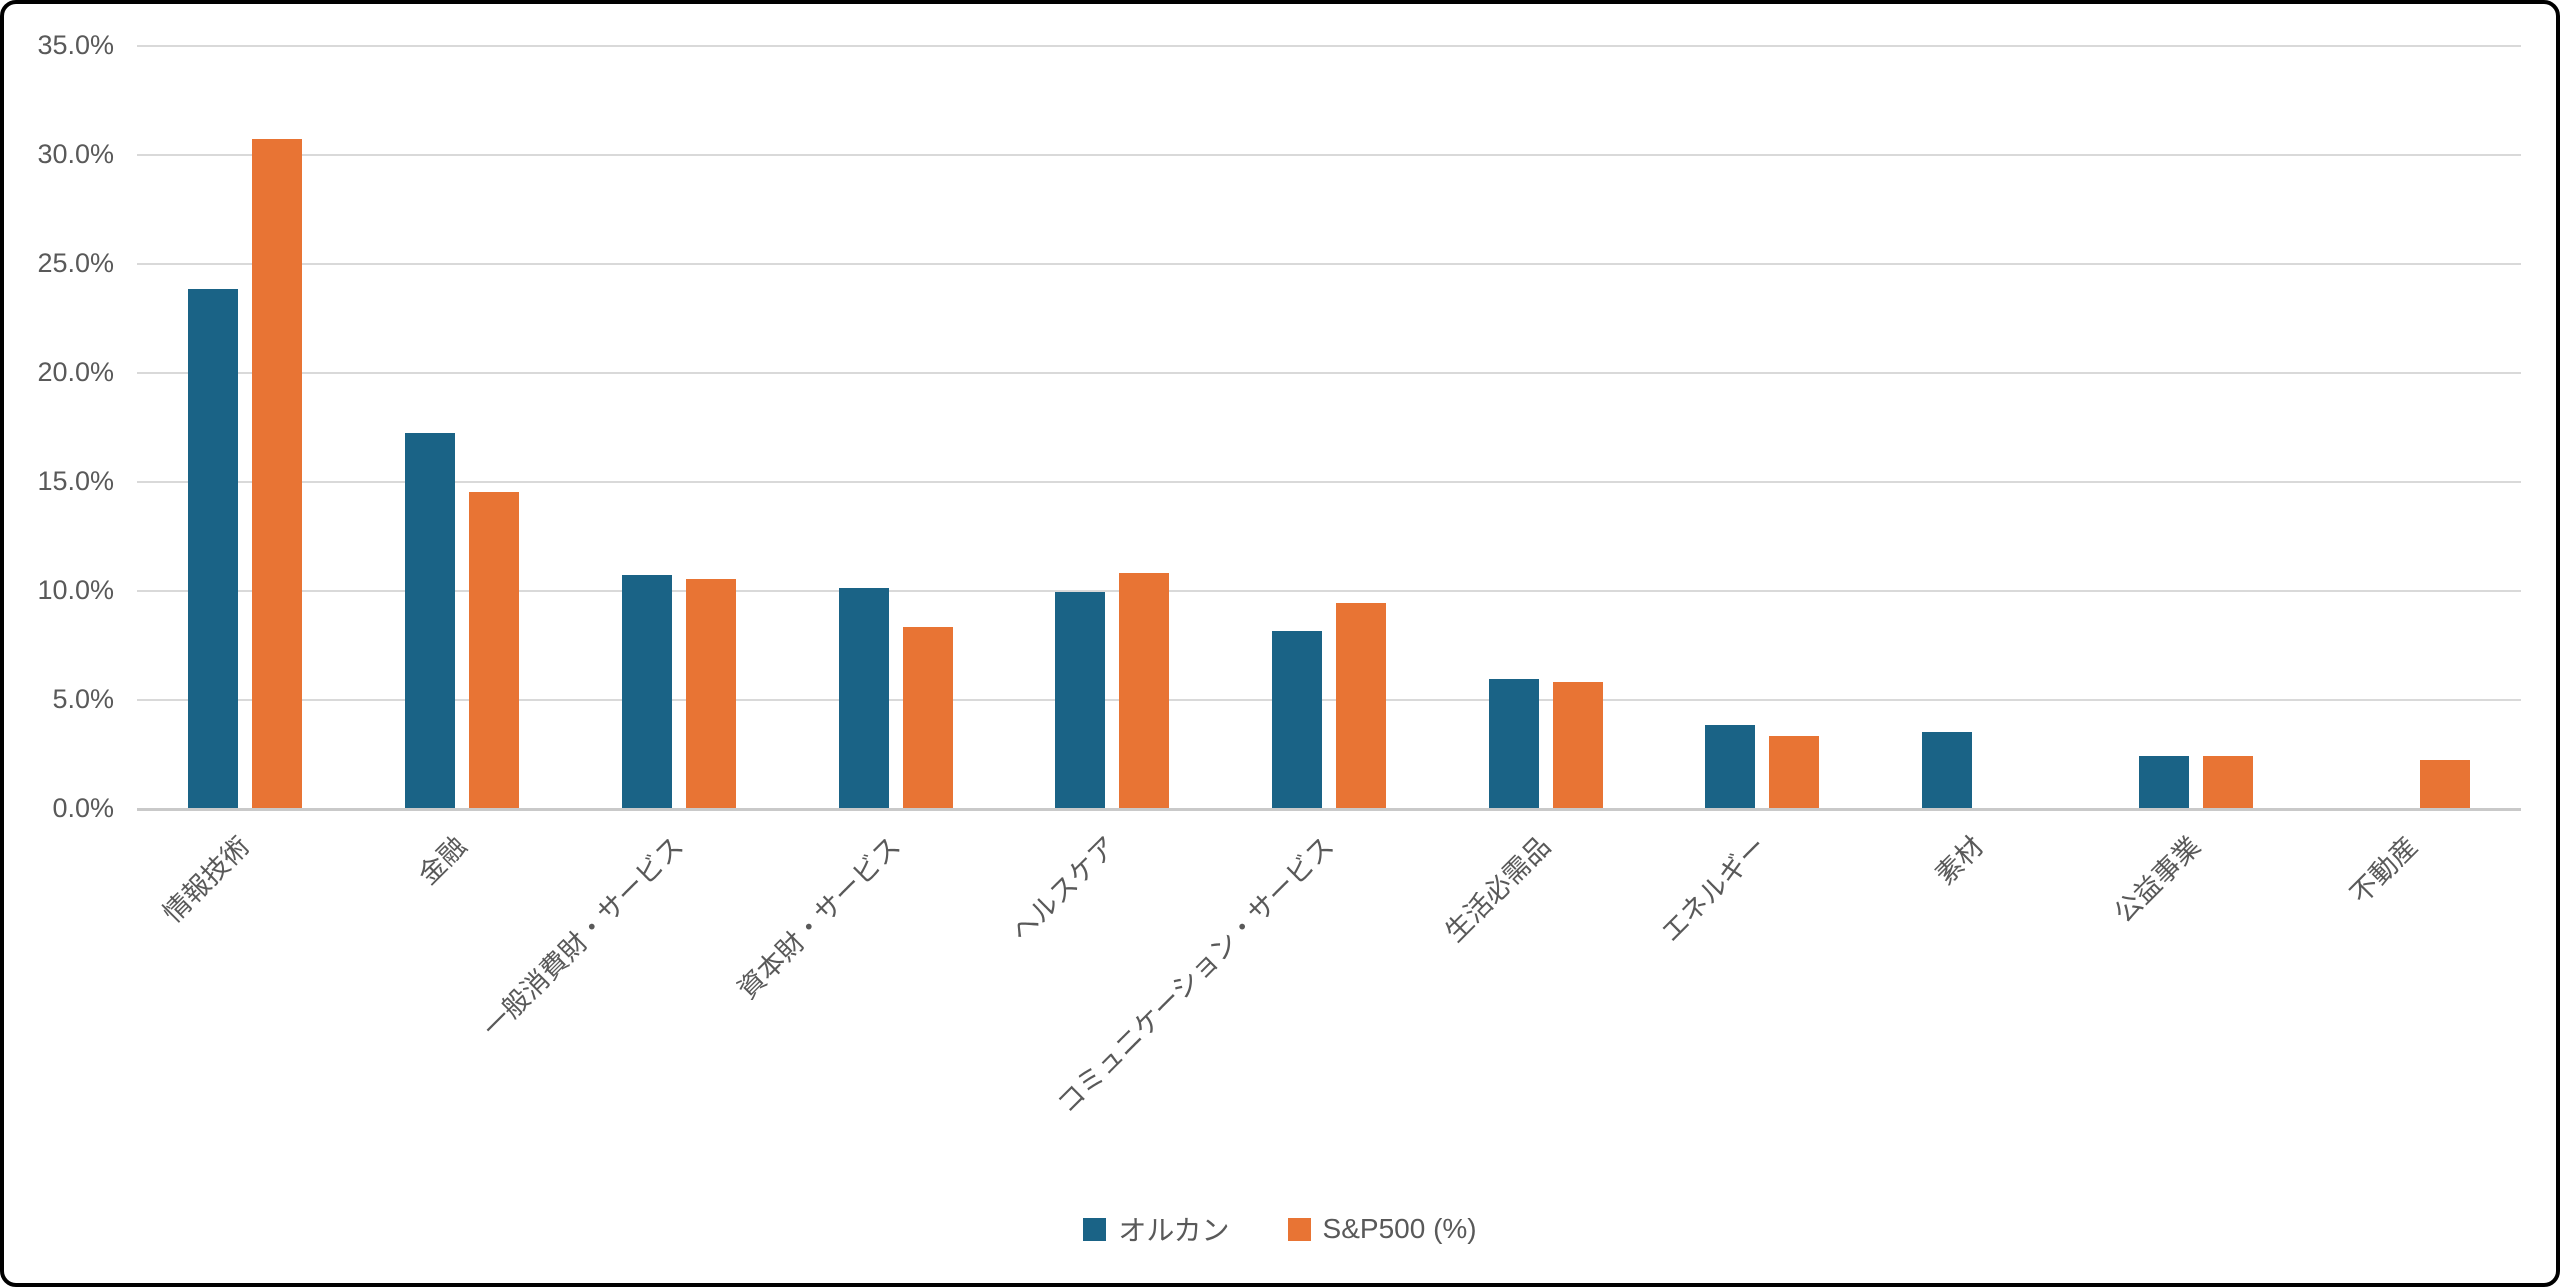 The width and height of the screenshot is (2560, 1287). Describe the element at coordinates (1329, 809) in the screenshot. I see `x-axis-line` at that location.